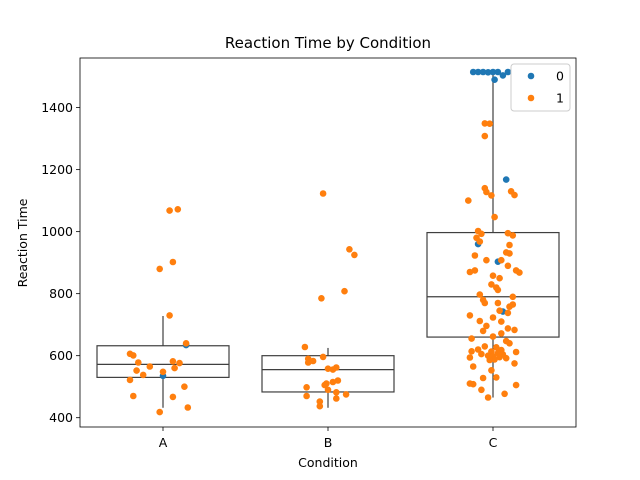 The width and height of the screenshot is (640, 480). Describe the element at coordinates (60, 262) in the screenshot. I see `y-axis: 400 600 800 1000 1200 1400` at that location.